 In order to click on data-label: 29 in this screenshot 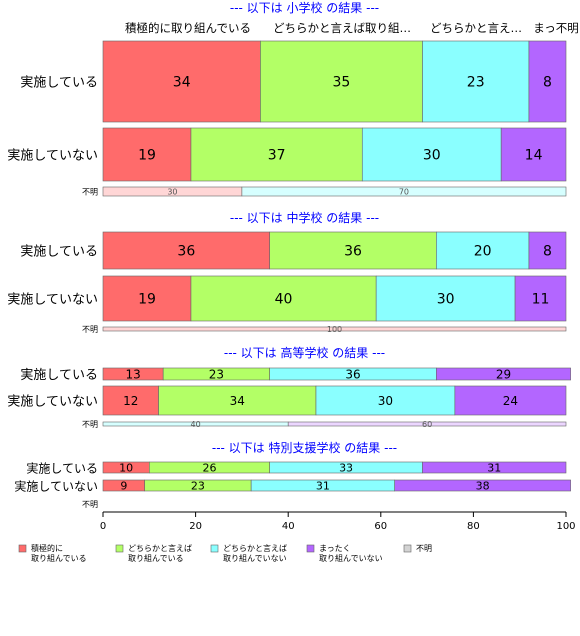, I will do `click(503, 374)`.